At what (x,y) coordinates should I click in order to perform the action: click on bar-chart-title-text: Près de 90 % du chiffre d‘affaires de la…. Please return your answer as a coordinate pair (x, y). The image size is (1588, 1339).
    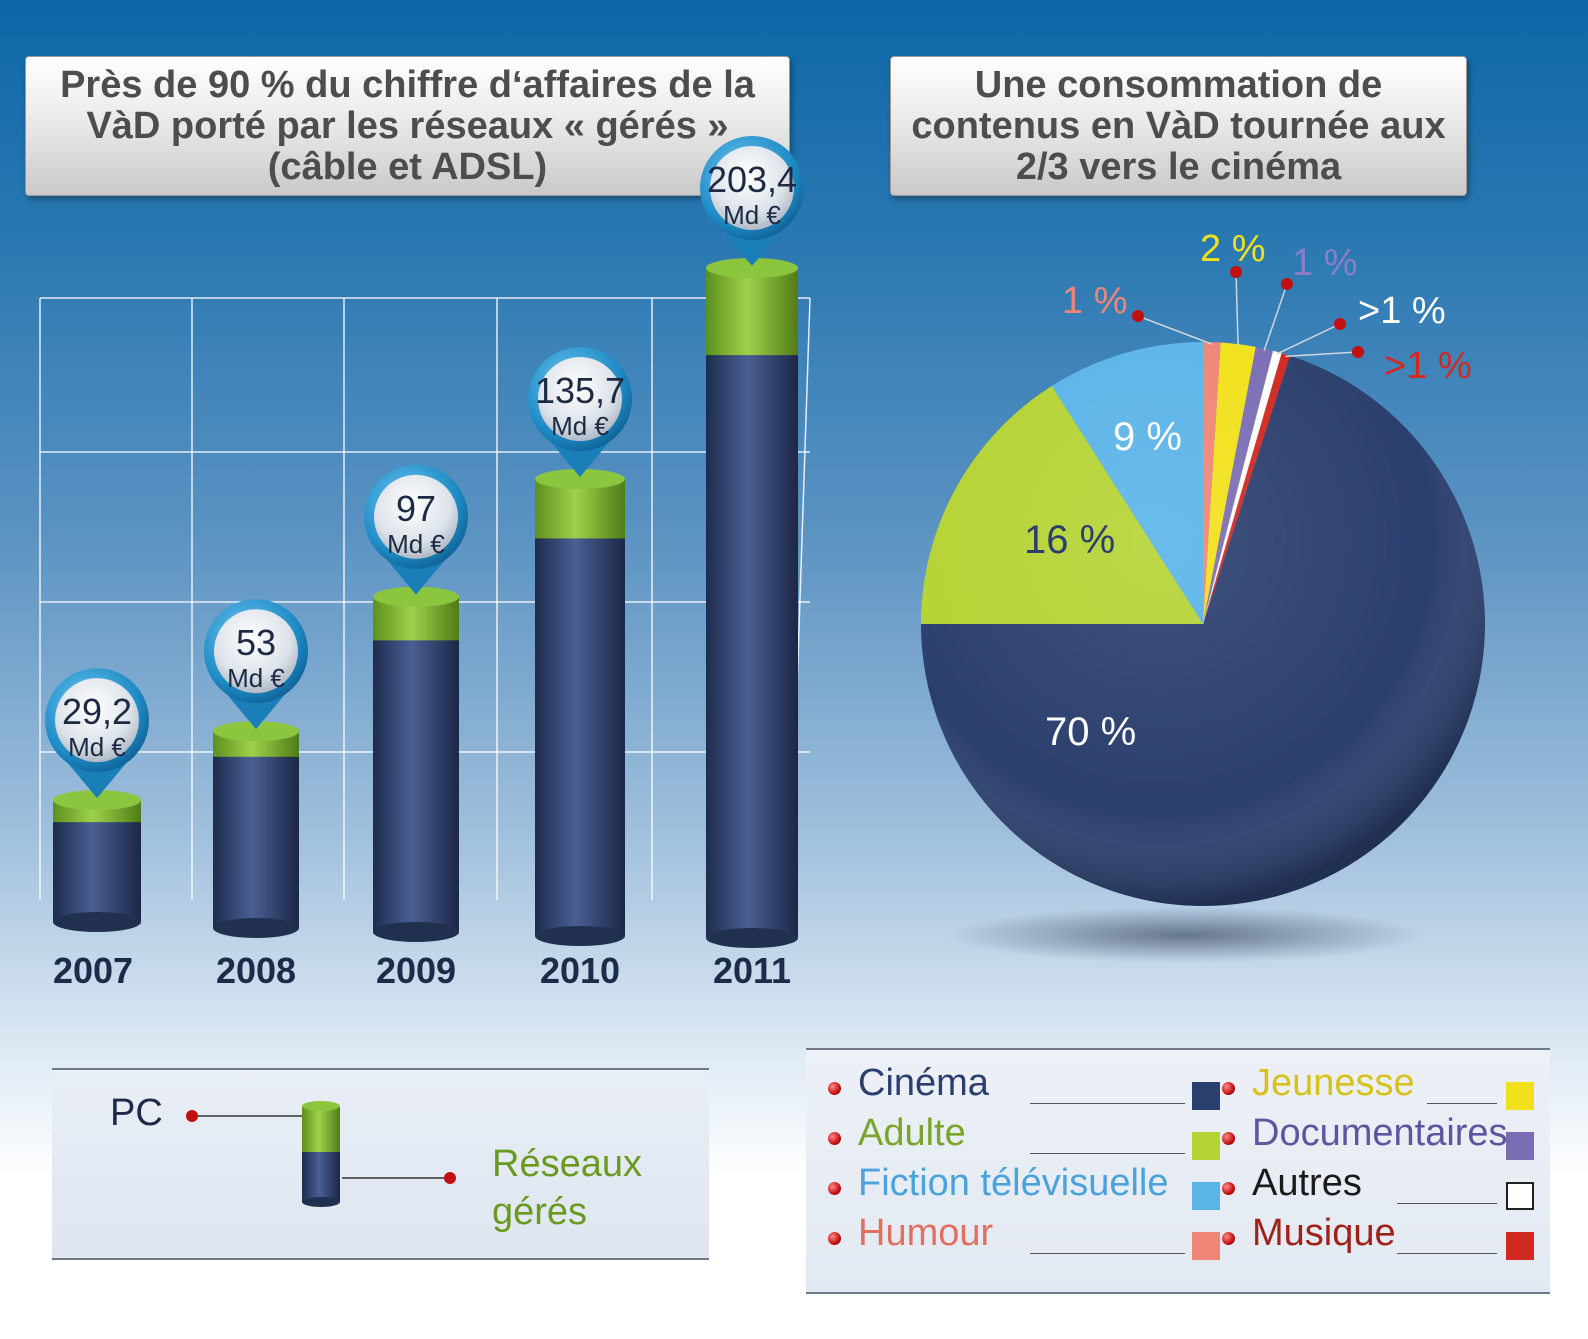
    Looking at the image, I should click on (407, 125).